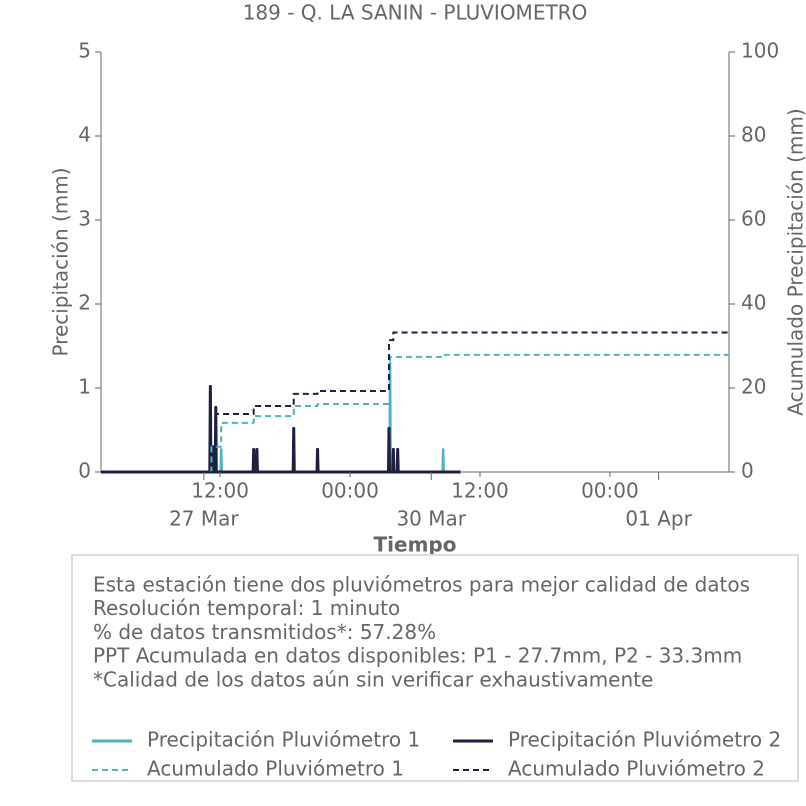 This screenshot has width=806, height=806. Describe the element at coordinates (415, 13) in the screenshot. I see `chart-title: 189 - Q. LA SANIN - PLUVIOMETRO` at that location.